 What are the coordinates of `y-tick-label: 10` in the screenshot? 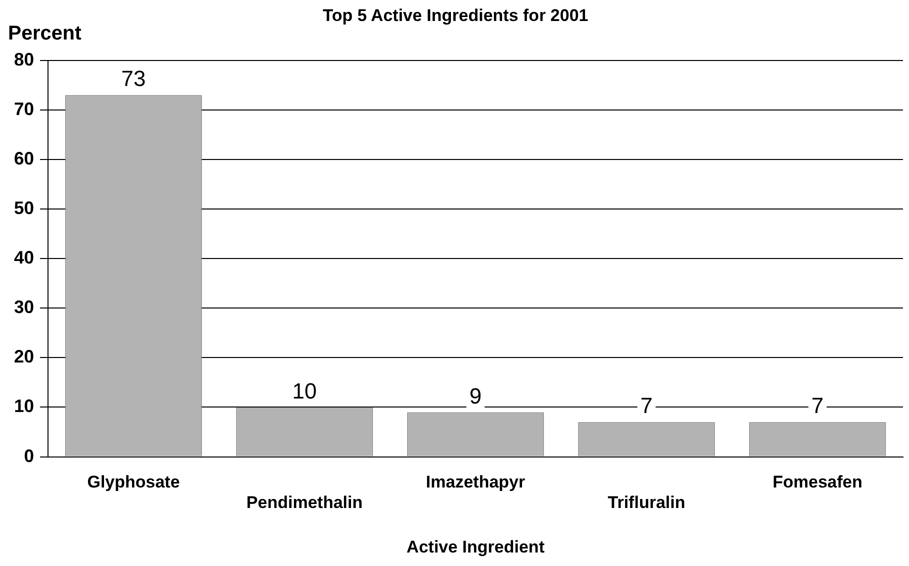 It's located at (24, 406).